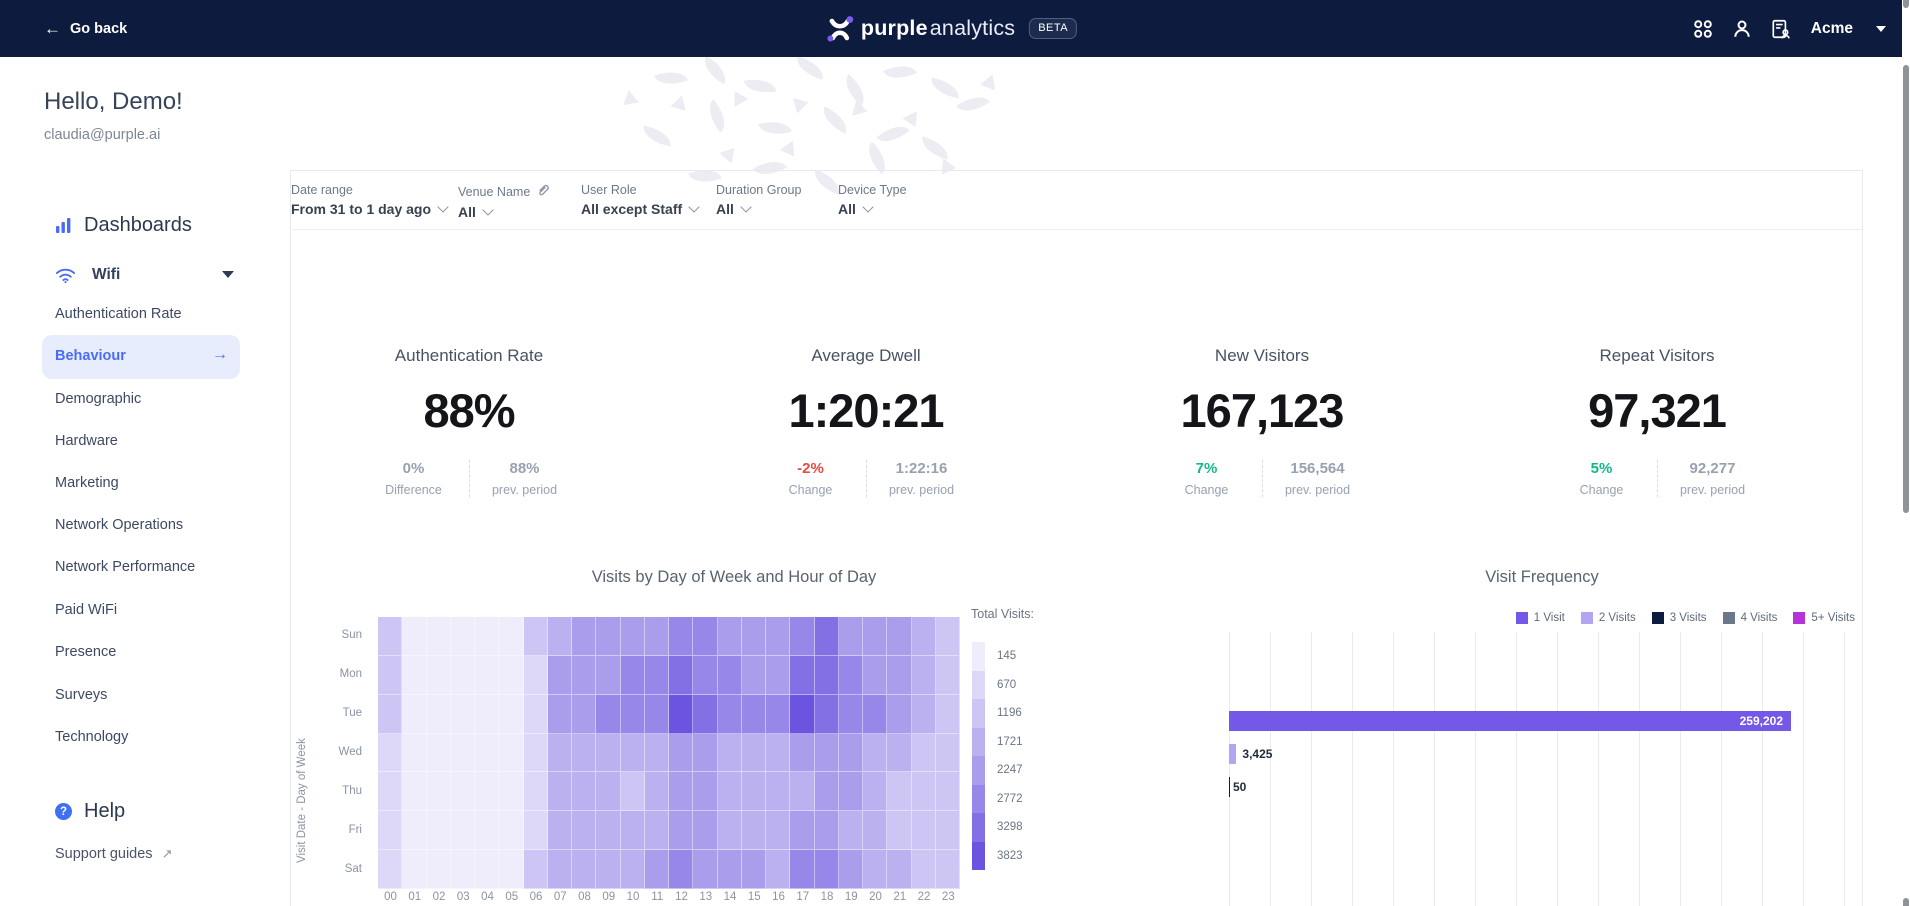 The image size is (1910, 906). I want to click on support-guides-link: Support guides ↗, so click(113, 854).